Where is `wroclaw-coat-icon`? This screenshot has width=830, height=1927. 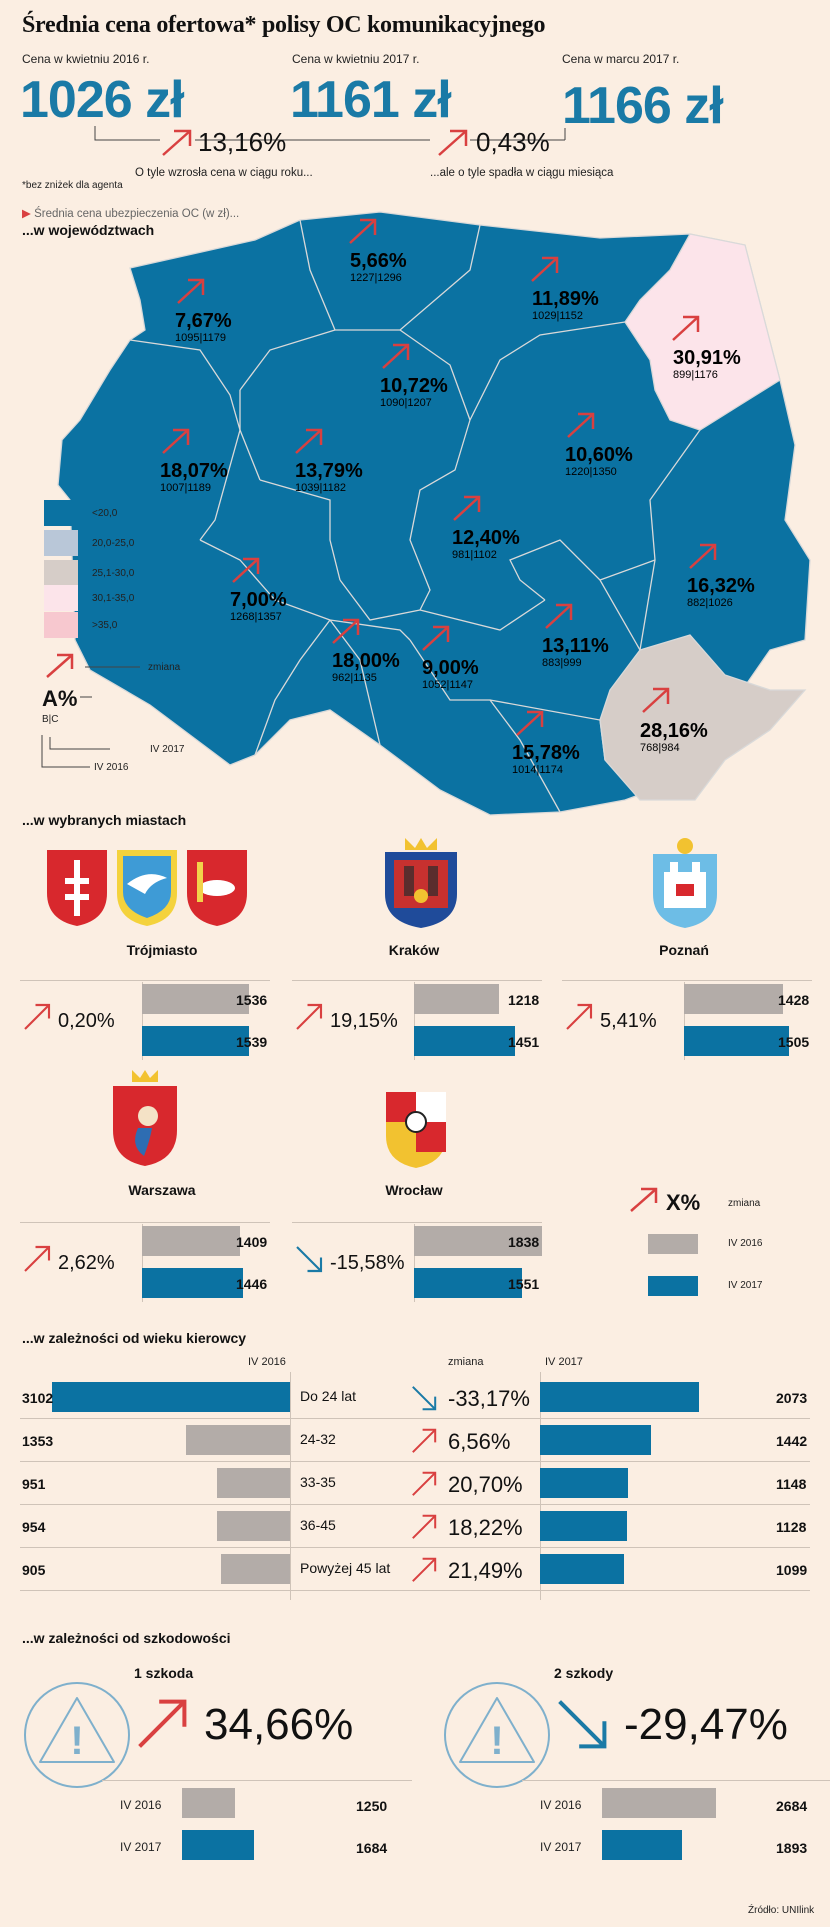
wroclaw-coat-icon is located at coordinates (416, 1130).